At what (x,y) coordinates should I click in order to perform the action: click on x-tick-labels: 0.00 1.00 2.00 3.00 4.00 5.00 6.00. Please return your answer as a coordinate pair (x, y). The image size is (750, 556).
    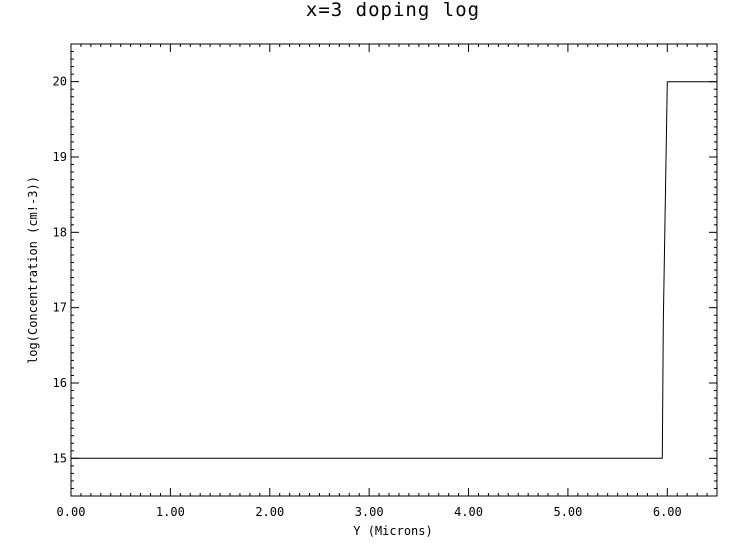
    Looking at the image, I should click on (369, 512).